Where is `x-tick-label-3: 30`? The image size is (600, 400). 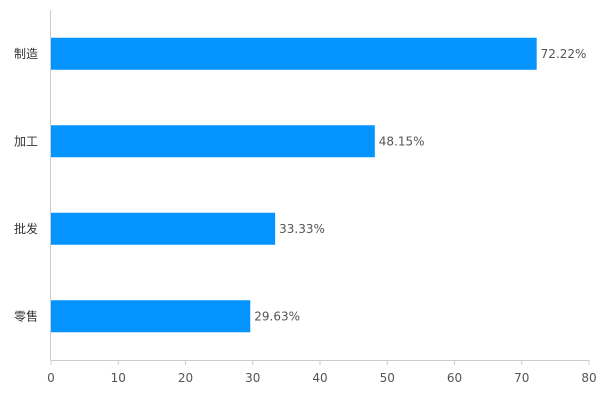
x-tick-label-3: 30 is located at coordinates (252, 378).